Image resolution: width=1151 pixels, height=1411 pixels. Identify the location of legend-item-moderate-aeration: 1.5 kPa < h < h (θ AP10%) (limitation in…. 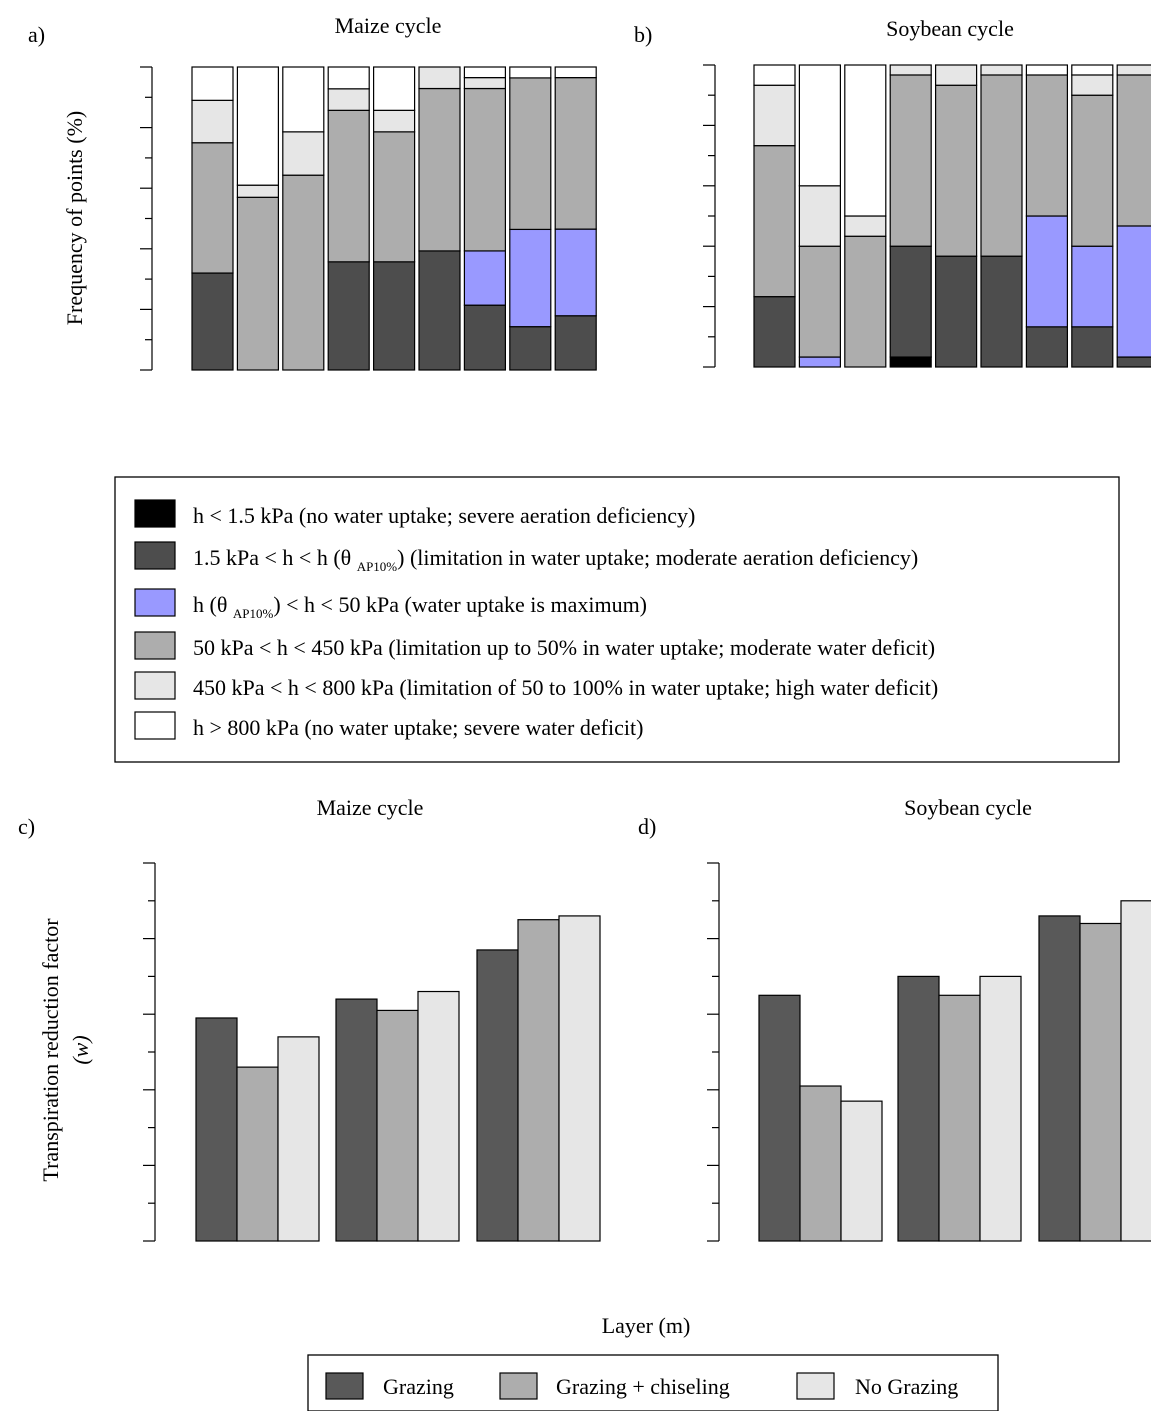
(555, 559).